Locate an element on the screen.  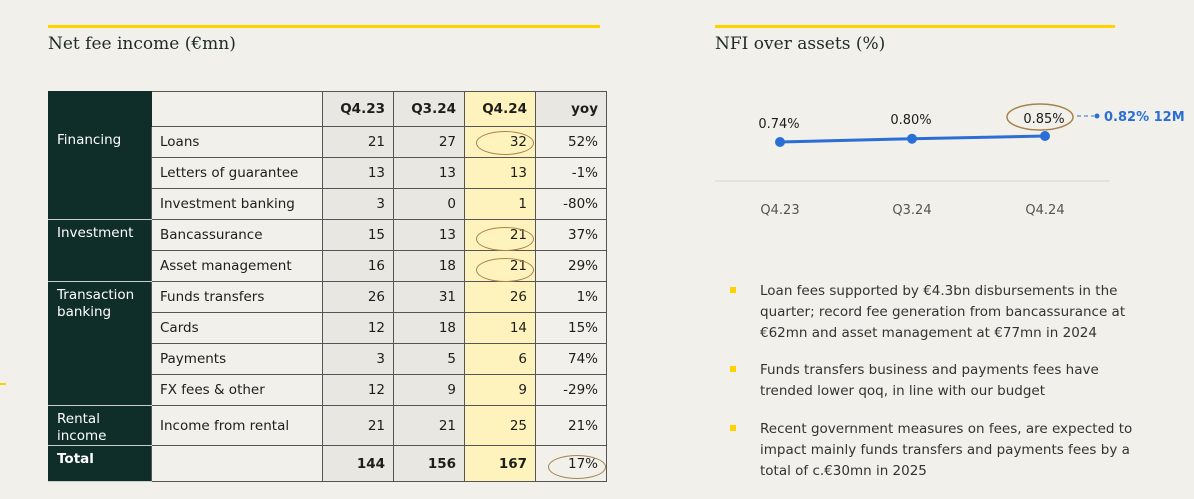
table-row: Investment Bancassurance 15 13 21 37% is located at coordinates (327, 250).